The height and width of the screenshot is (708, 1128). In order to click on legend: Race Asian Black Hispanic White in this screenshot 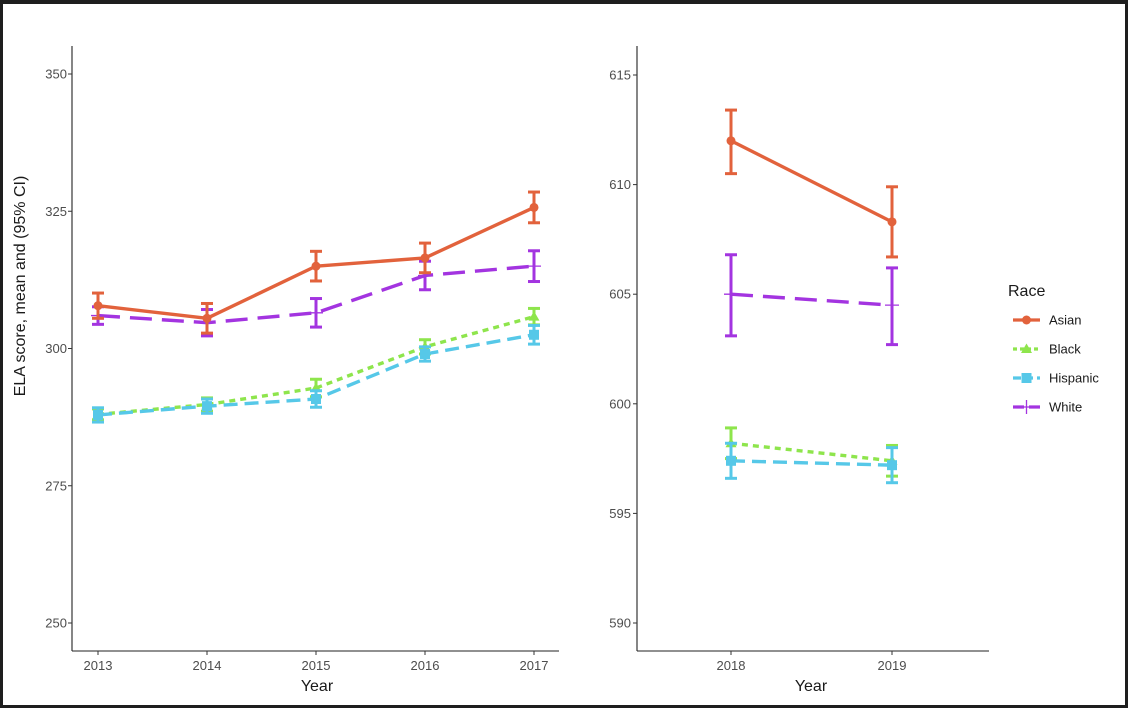, I will do `click(1053, 349)`.